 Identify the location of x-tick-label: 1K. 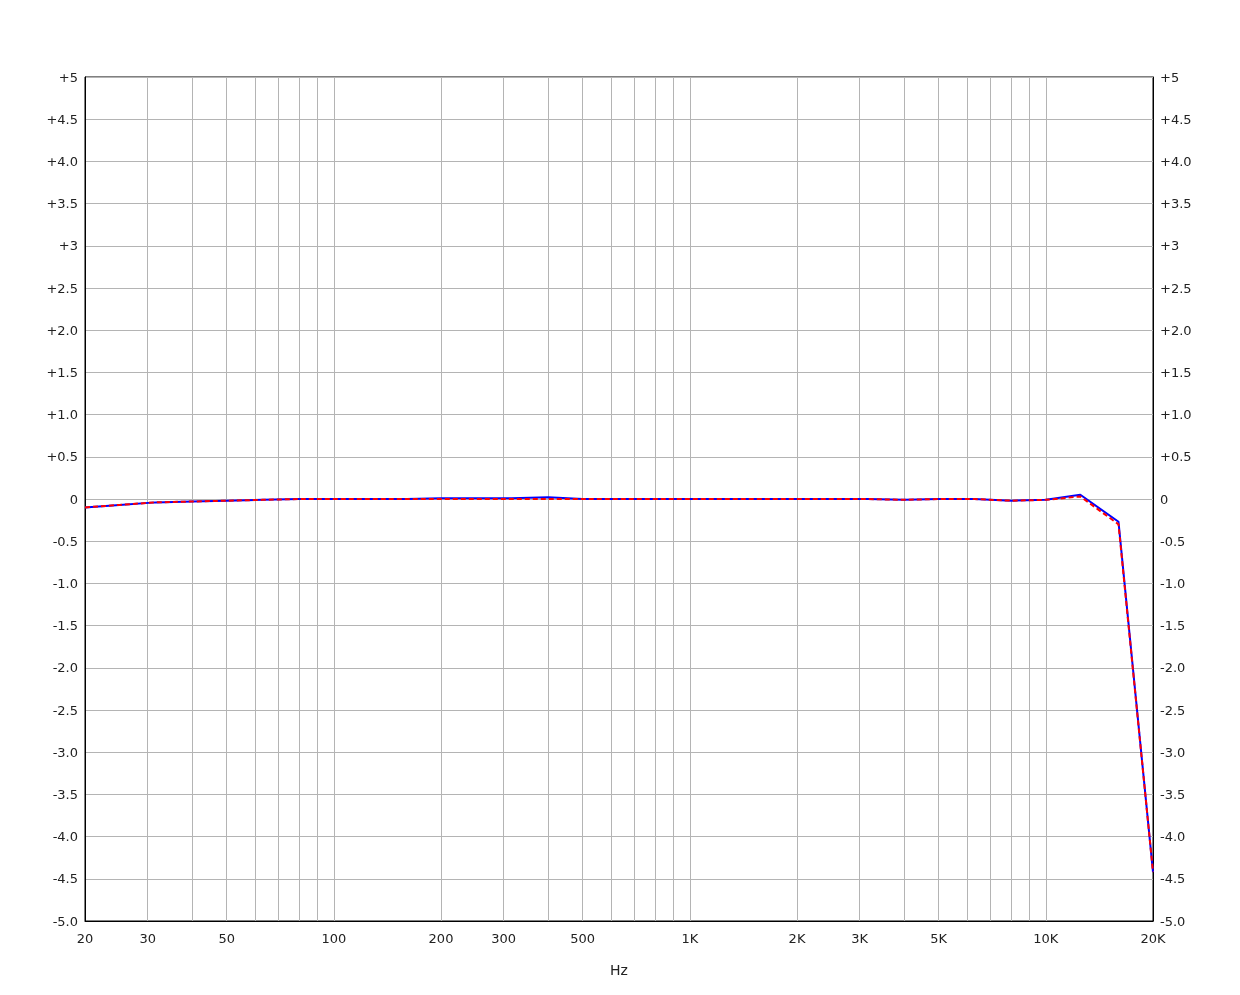
(690, 938).